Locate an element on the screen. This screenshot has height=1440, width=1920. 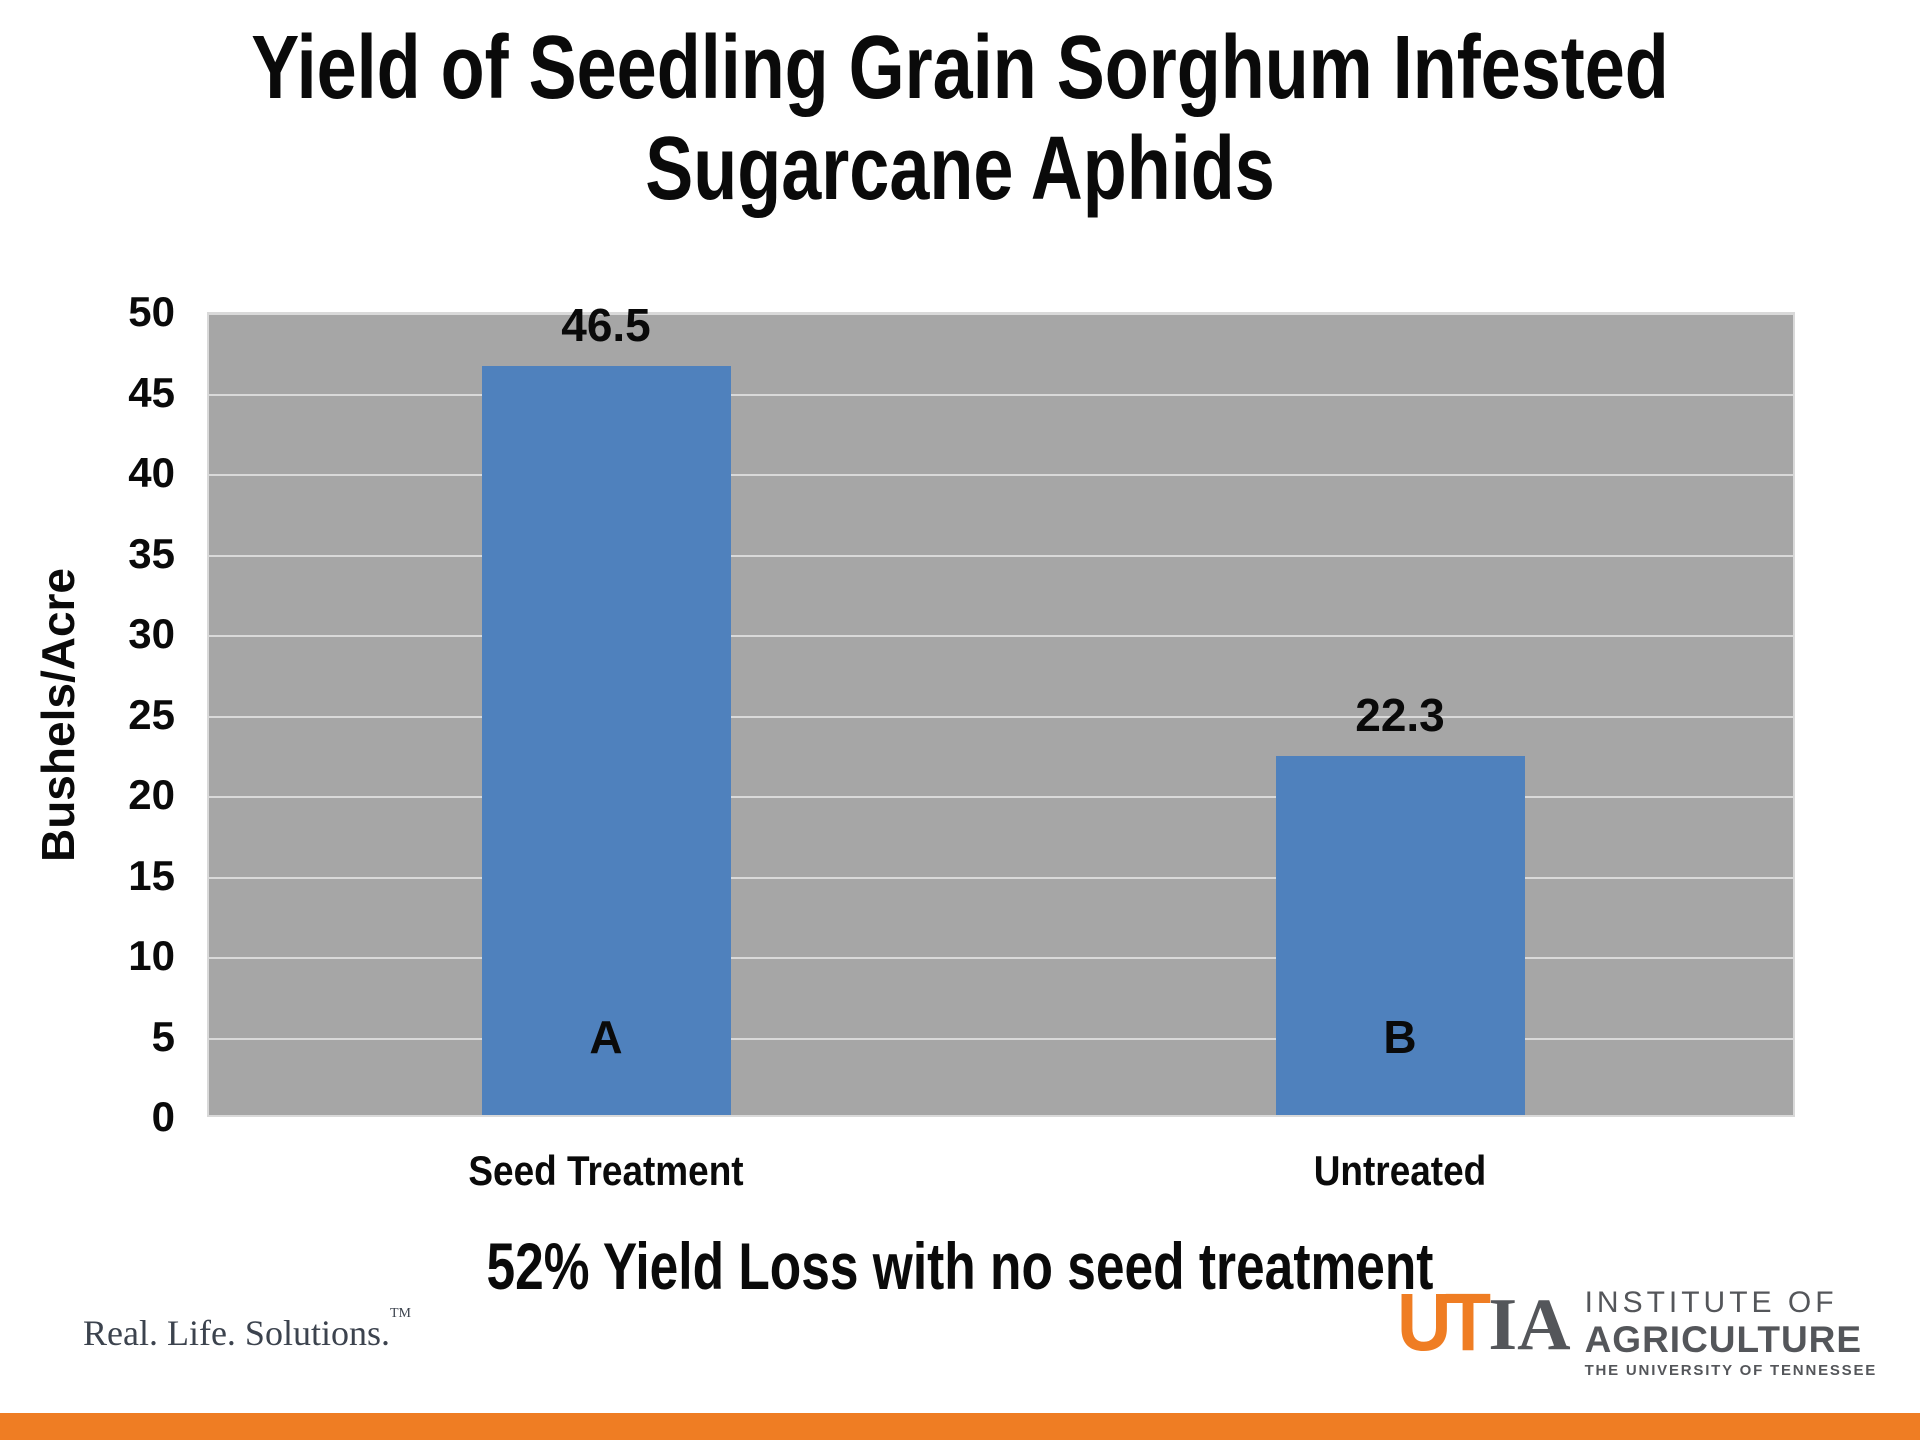
y-tick-label: 25 is located at coordinates (151, 714).